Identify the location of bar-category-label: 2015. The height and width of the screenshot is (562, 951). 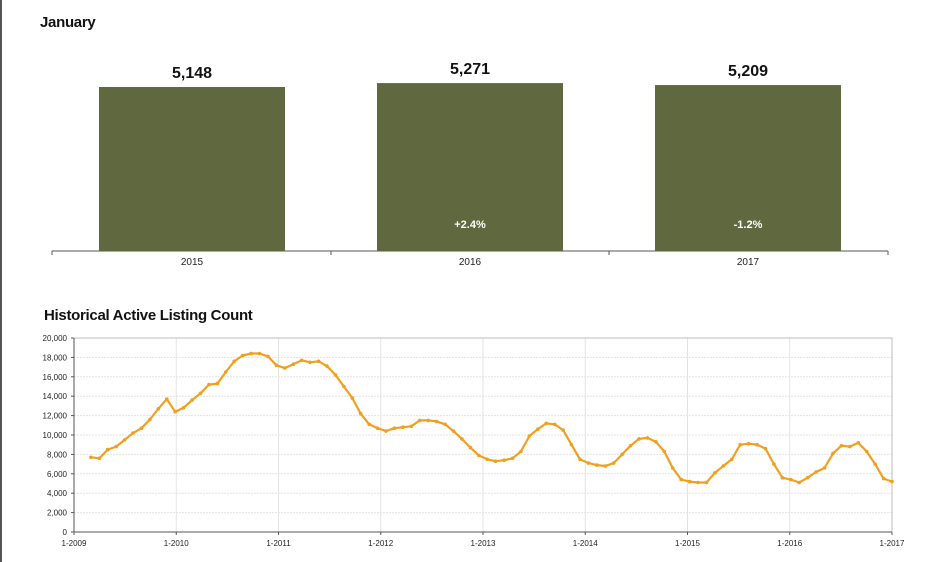
(192, 262).